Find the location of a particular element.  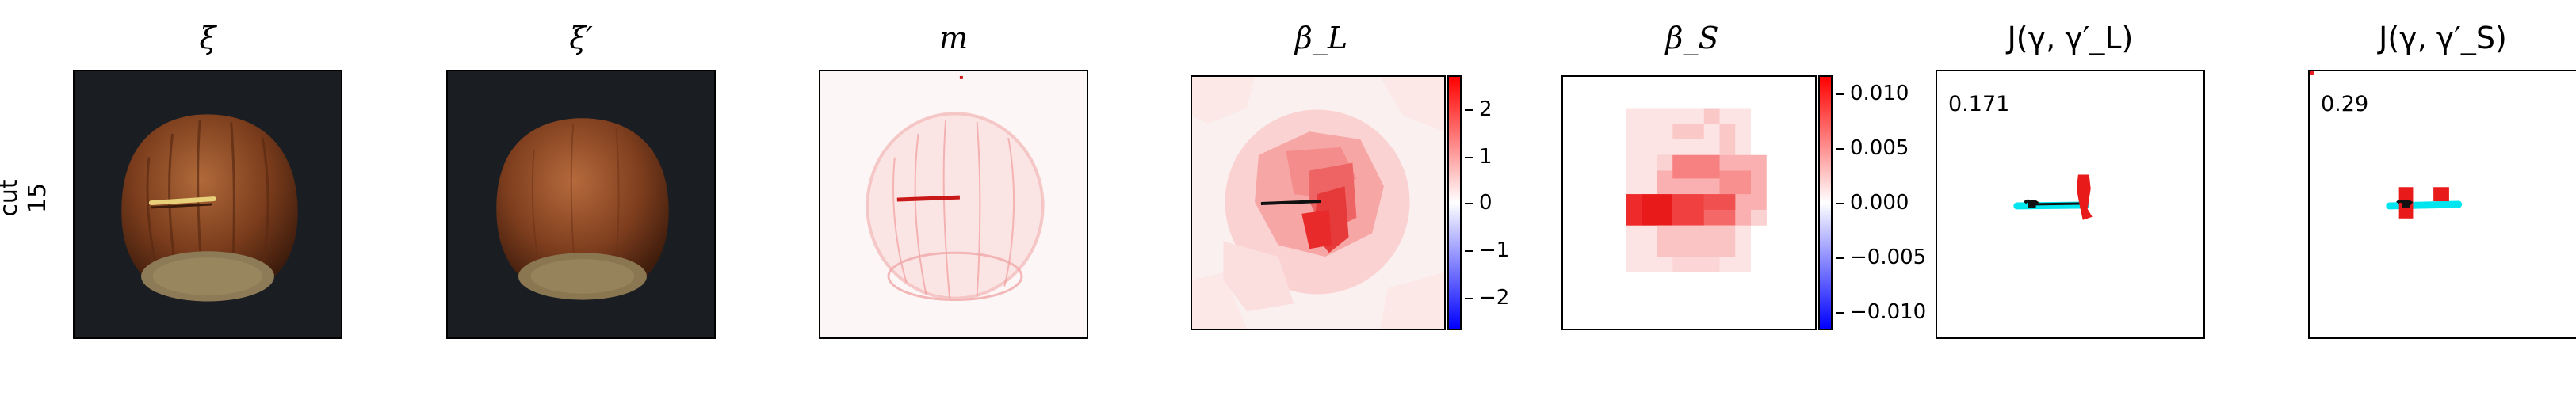

j-s-value: 0.29 is located at coordinates (2345, 104).